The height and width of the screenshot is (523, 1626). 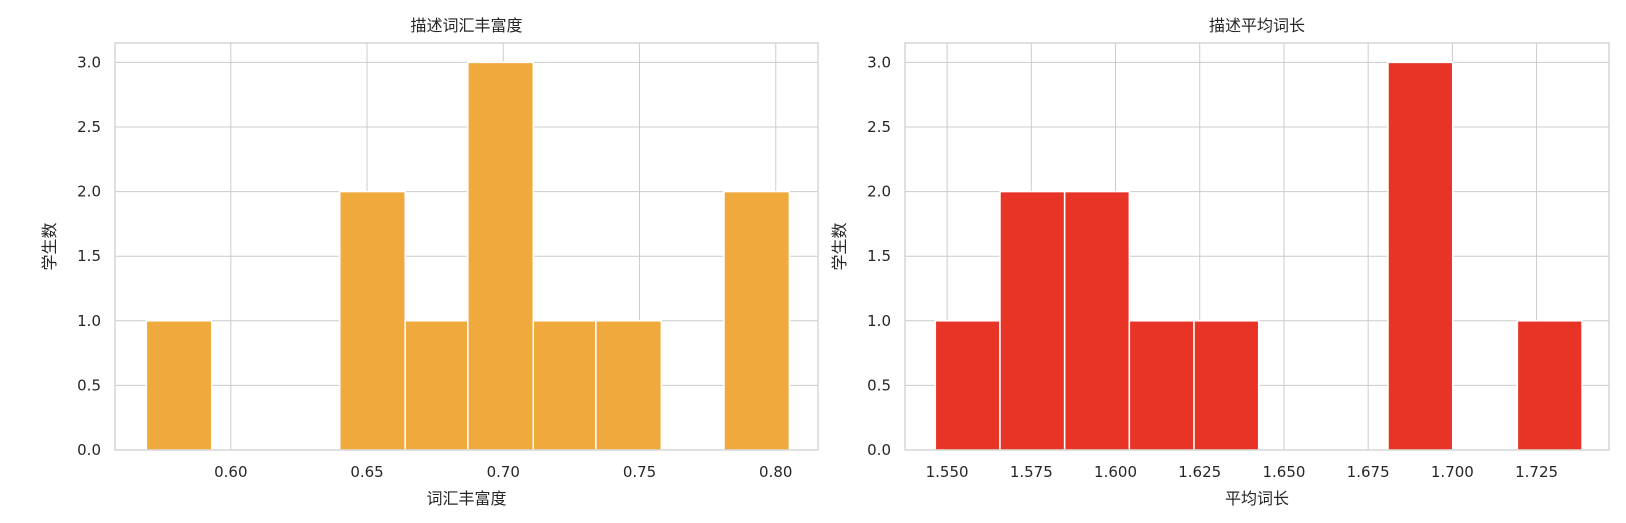 What do you see at coordinates (1452, 472) in the screenshot?
I see `x-tick-label: 1.700` at bounding box center [1452, 472].